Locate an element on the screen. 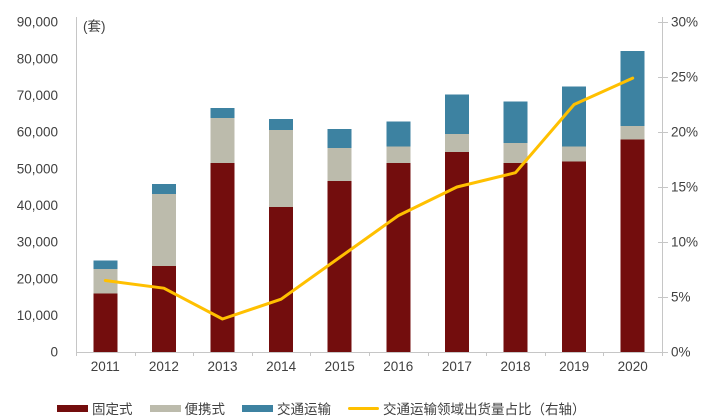  left-axis-tick-label: 50,000 is located at coordinates (37, 168).